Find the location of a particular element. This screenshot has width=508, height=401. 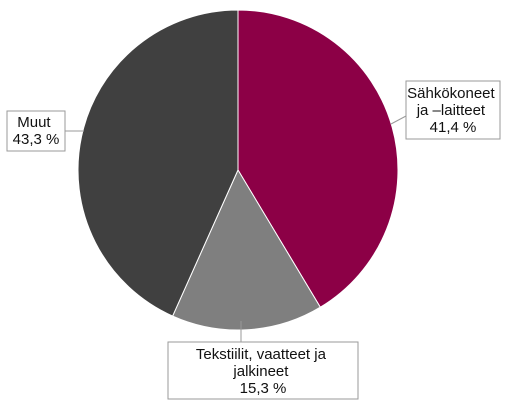

leader-line-sahkokoneet is located at coordinates (398, 120).